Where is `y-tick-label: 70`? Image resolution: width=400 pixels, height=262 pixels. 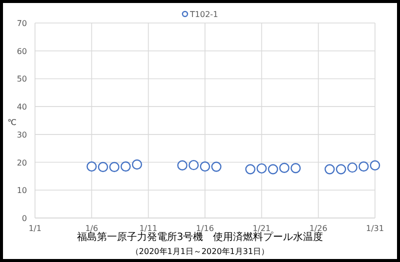 y-tick-label: 70 is located at coordinates (21, 23).